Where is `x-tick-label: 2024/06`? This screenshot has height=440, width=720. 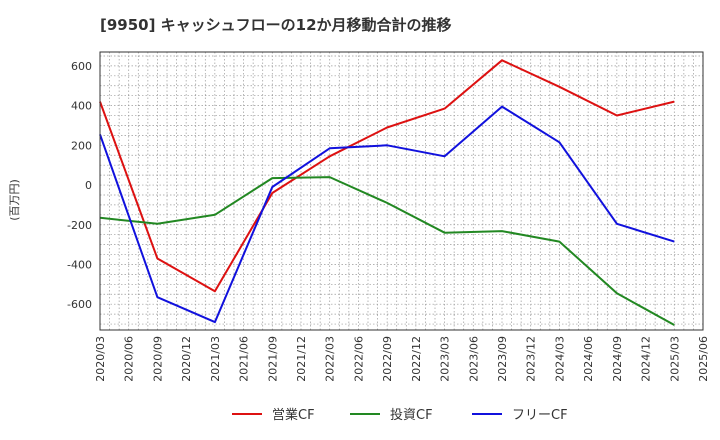
x-tick-label: 2024/06 is located at coordinates (588, 359).